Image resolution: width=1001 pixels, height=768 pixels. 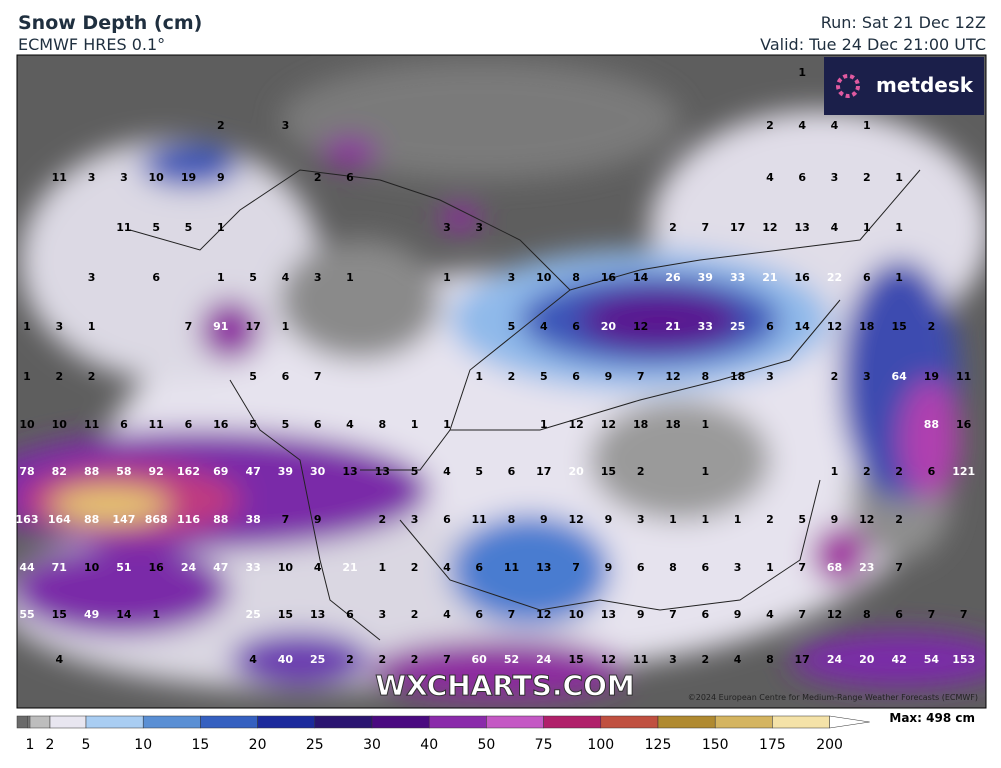 I want to click on legend-tick-label: 175, so click(x=772, y=745).